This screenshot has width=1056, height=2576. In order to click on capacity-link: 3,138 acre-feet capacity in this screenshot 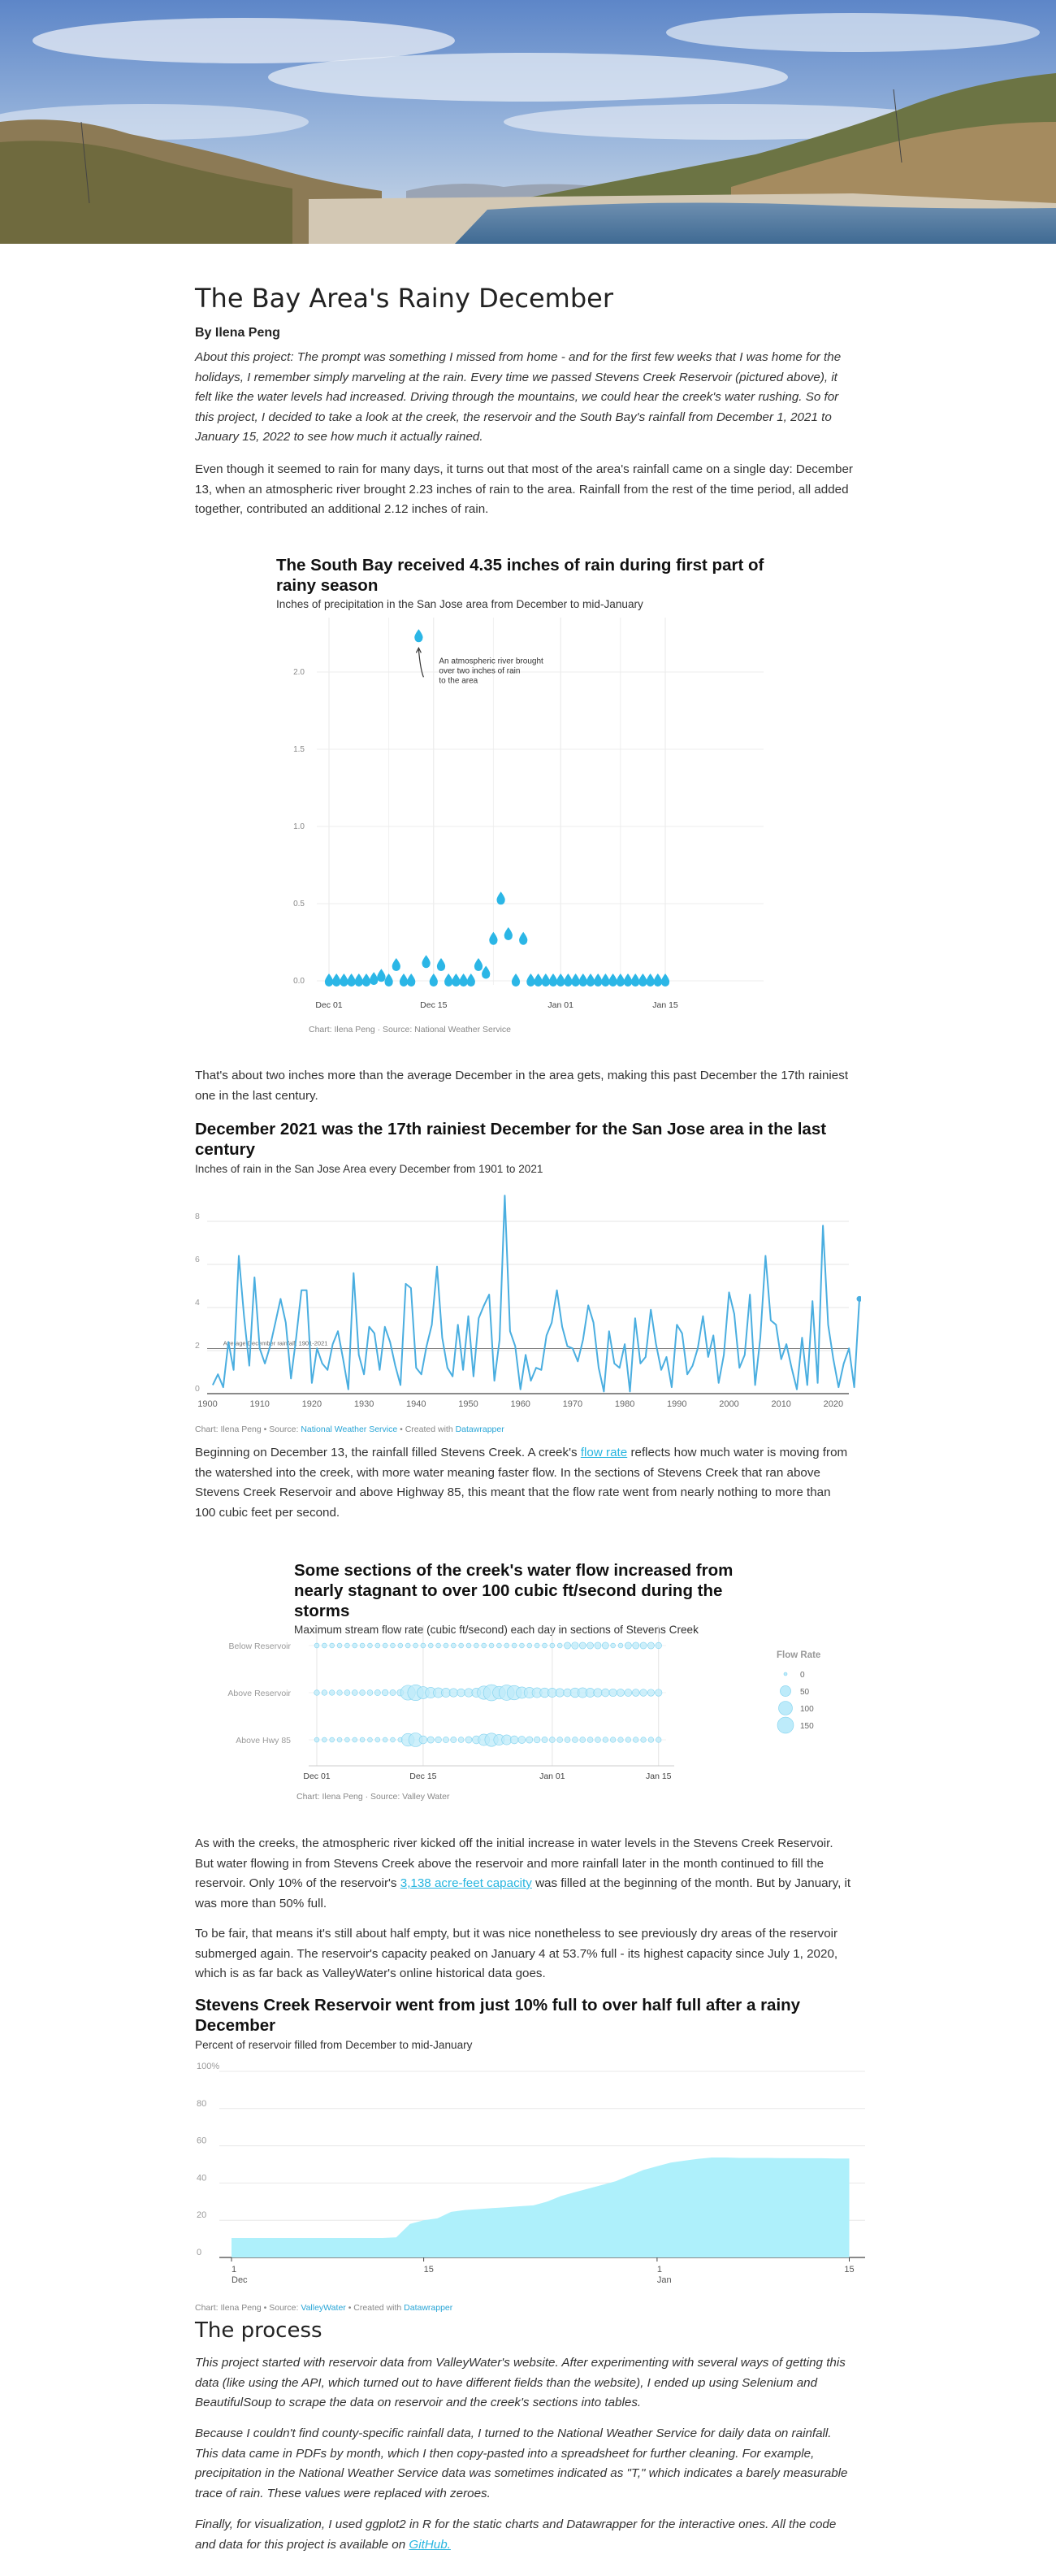, I will do `click(466, 1883)`.